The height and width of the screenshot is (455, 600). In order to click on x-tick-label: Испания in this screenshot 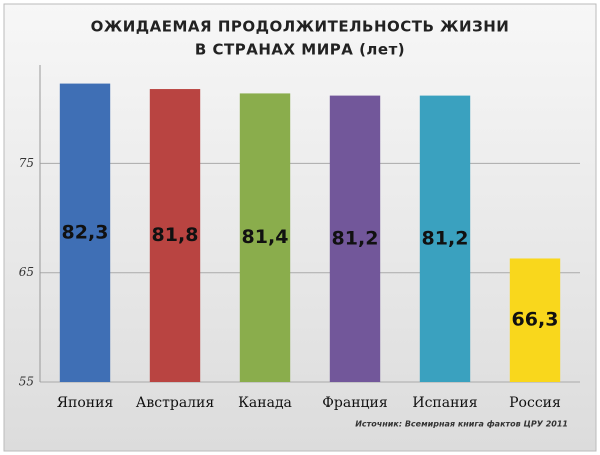, I will do `click(444, 403)`.